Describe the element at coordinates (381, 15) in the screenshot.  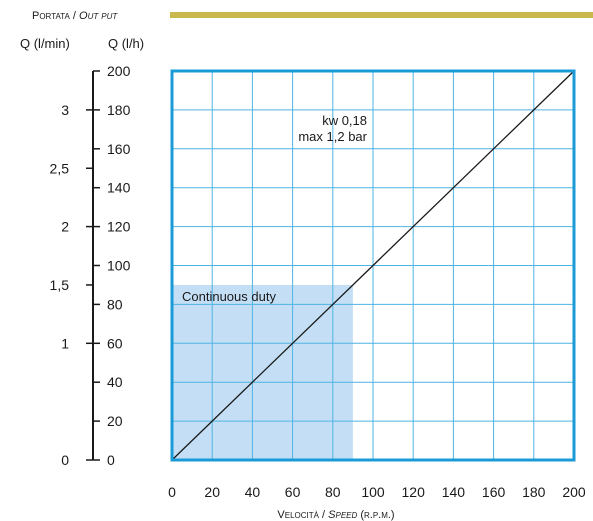
I see `header-bar` at that location.